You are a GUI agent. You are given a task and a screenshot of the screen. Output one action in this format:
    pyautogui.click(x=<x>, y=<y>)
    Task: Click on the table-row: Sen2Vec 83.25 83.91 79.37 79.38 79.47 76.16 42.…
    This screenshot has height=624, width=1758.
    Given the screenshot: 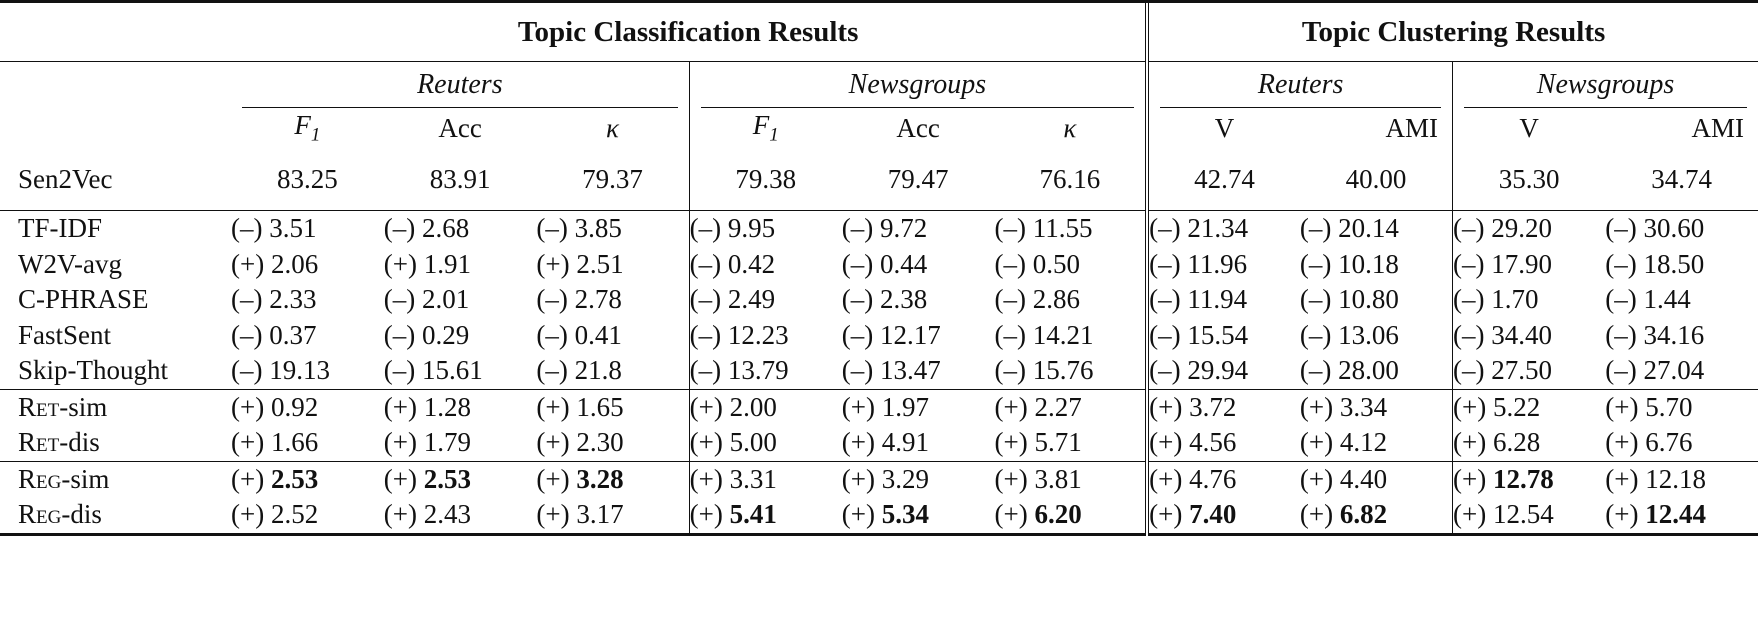 What is the action you would take?
    pyautogui.click(x=879, y=179)
    